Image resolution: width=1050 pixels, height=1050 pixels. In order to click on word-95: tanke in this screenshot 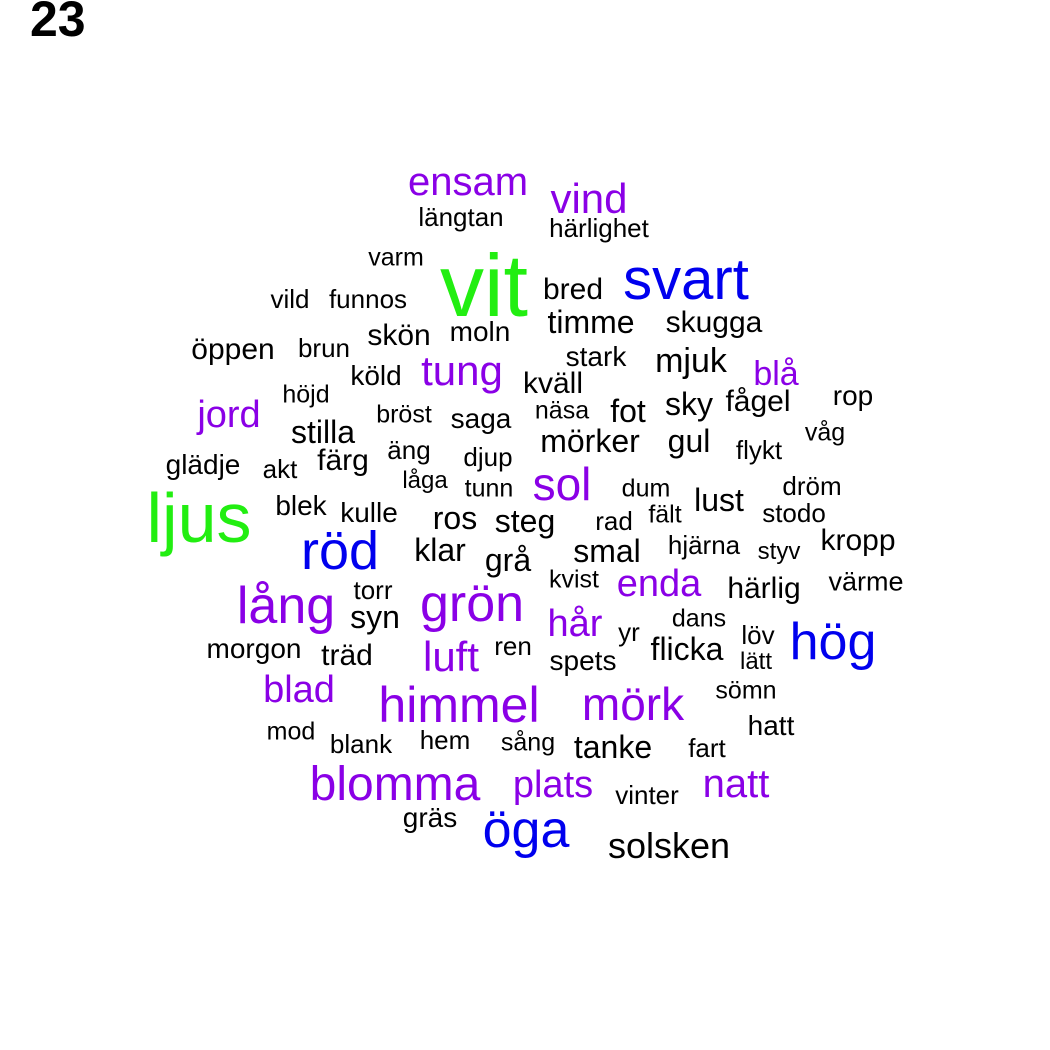, I will do `click(613, 747)`.